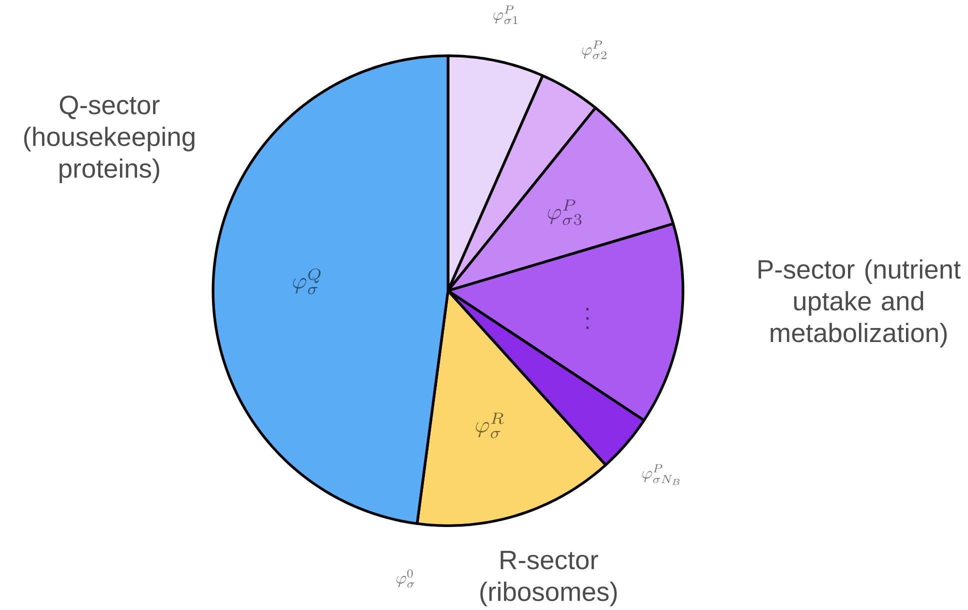  What do you see at coordinates (490, 425) in the screenshot?
I see `slice-label: $\varphi_\sigma^R$` at bounding box center [490, 425].